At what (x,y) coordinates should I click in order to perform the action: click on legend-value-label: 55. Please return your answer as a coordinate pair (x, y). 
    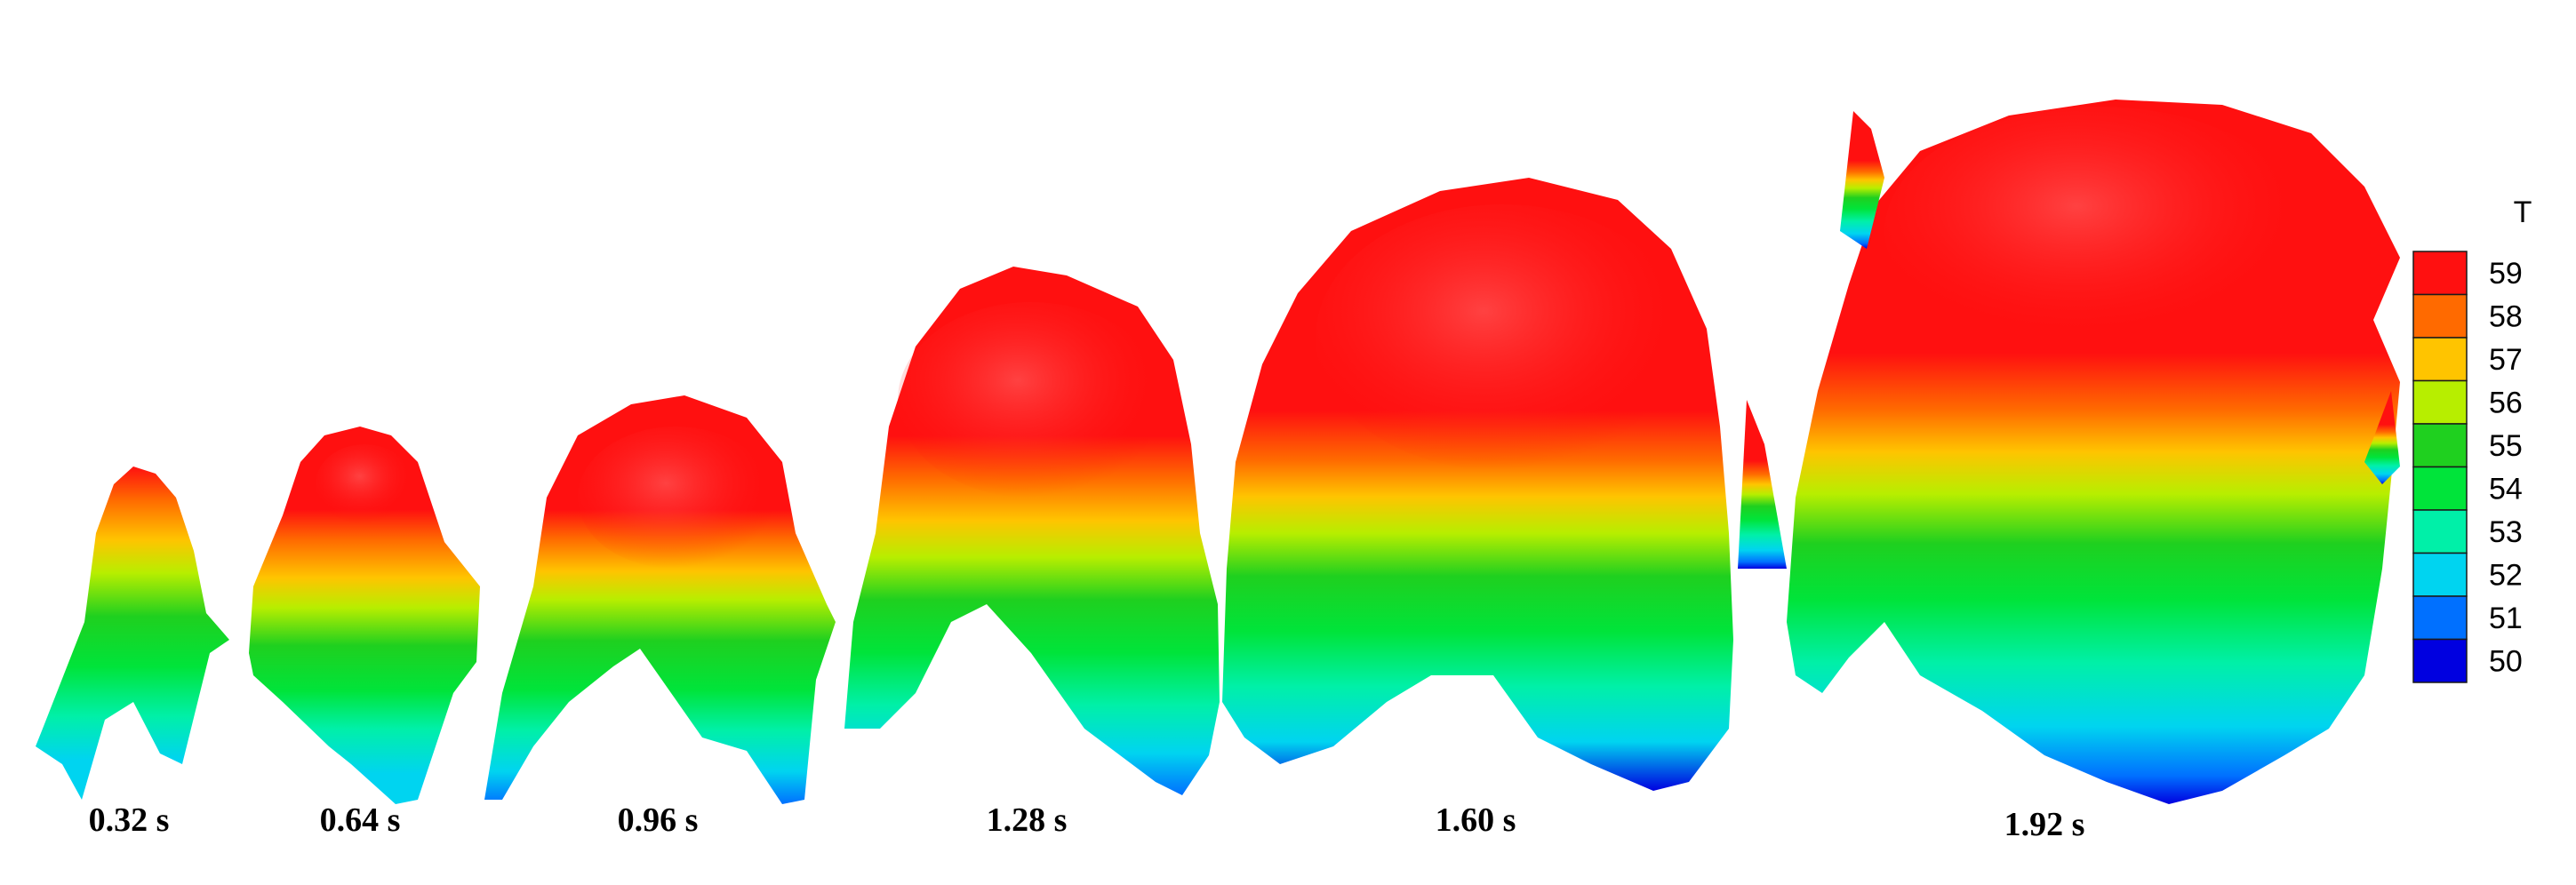
    Looking at the image, I should click on (2506, 446).